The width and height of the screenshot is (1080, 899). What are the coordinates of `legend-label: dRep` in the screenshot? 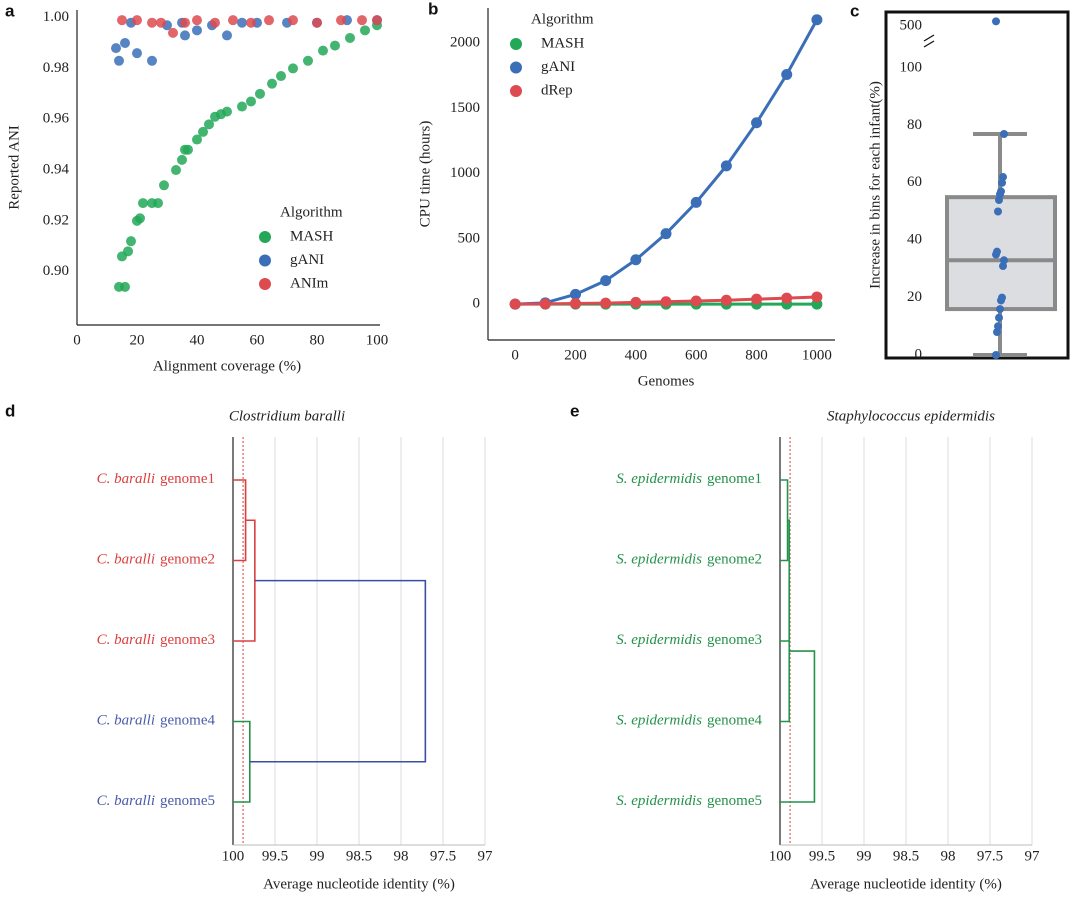 It's located at (557, 90).